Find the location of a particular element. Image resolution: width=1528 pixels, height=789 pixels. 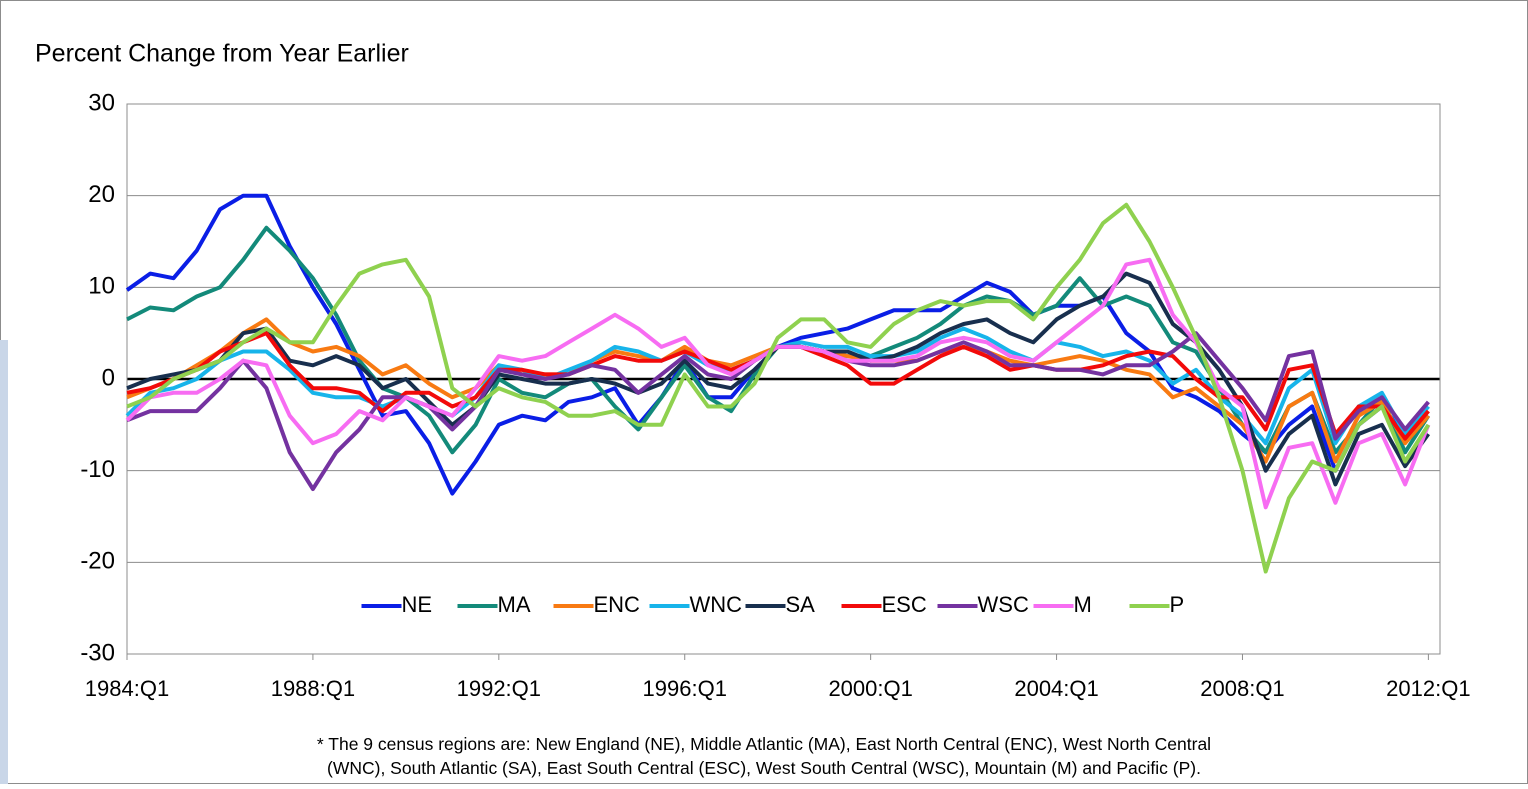

x-tick-label: 2012:Q1 is located at coordinates (1428, 688).